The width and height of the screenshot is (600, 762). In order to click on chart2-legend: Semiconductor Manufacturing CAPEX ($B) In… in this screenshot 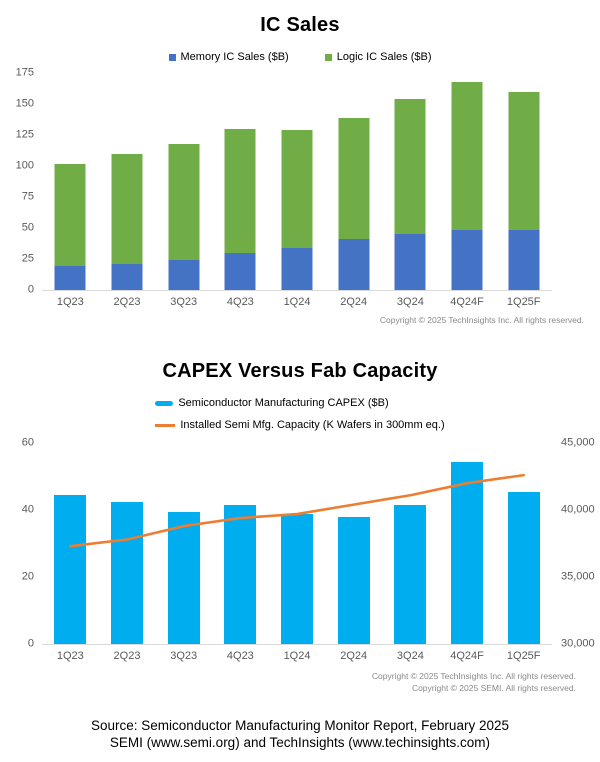, I will do `click(300, 414)`.